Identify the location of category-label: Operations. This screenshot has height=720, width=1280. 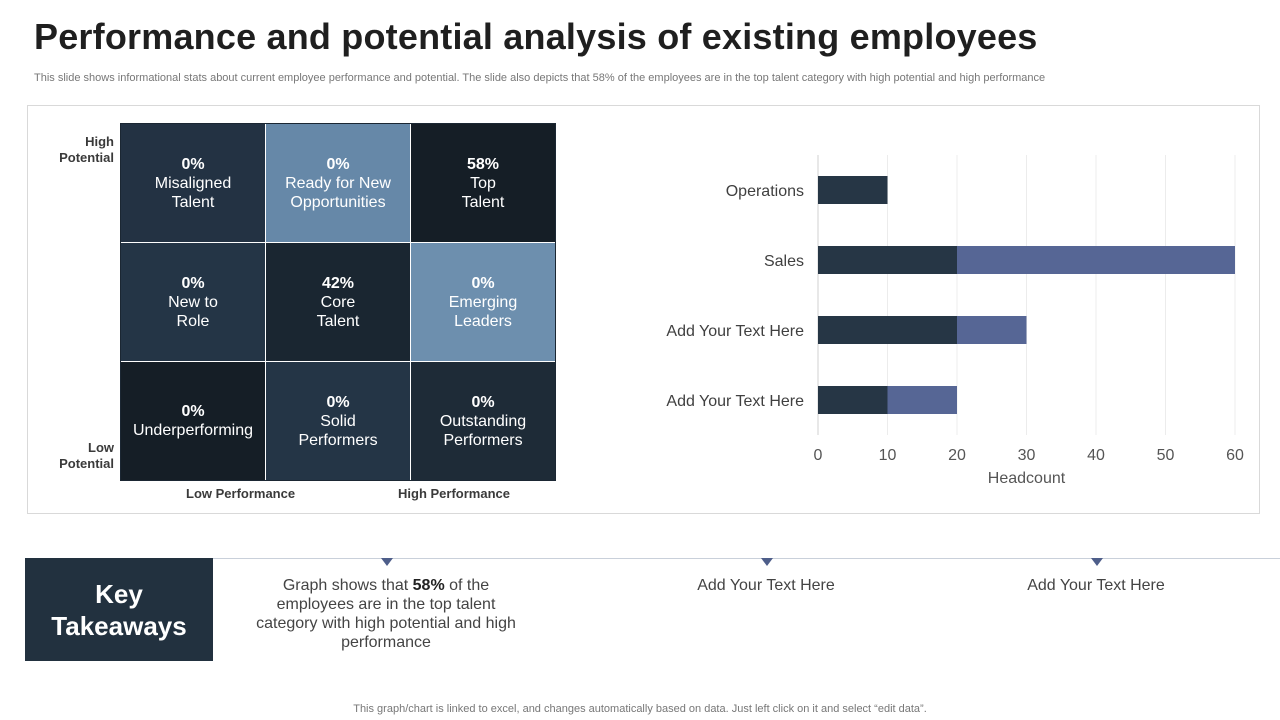
(765, 191).